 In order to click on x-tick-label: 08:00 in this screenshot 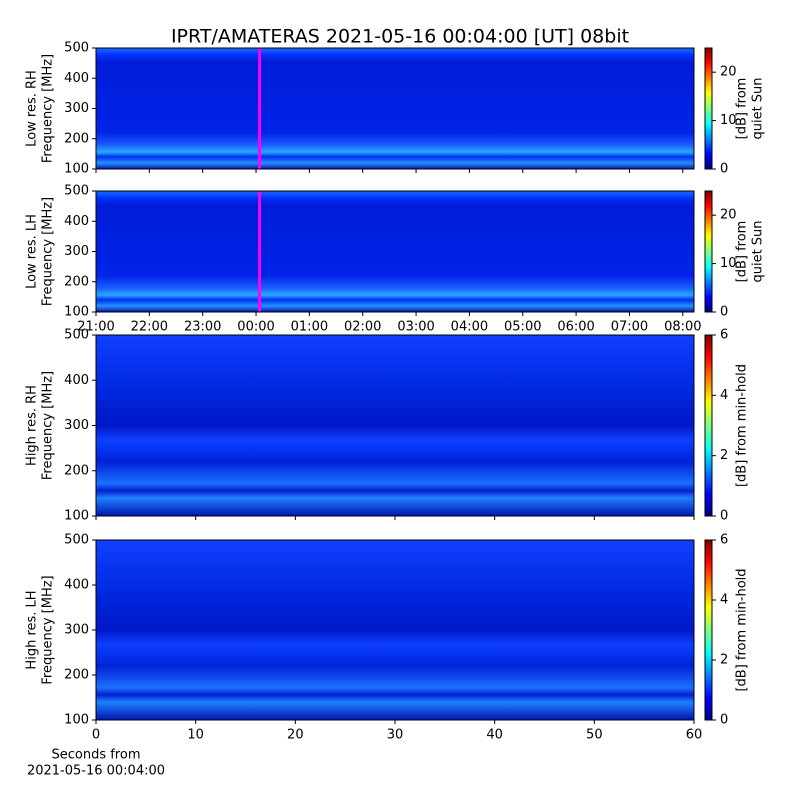, I will do `click(682, 327)`.